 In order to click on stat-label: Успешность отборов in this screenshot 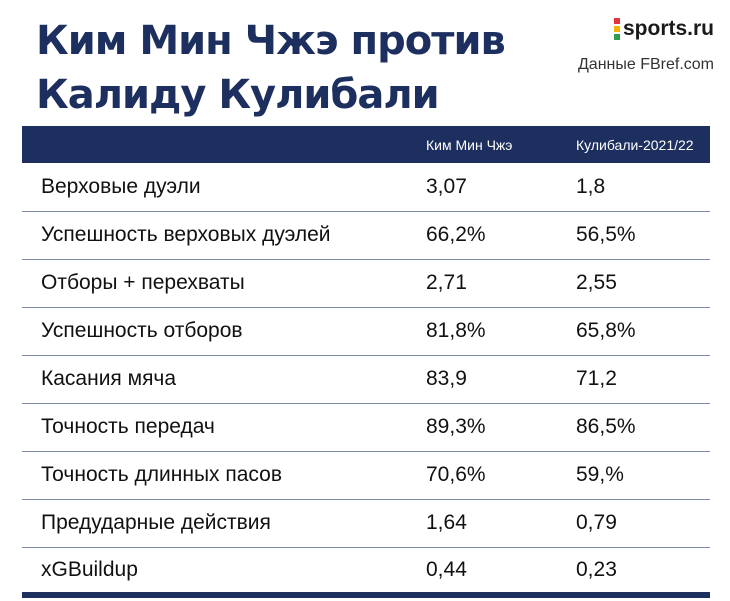, I will do `click(142, 330)`.